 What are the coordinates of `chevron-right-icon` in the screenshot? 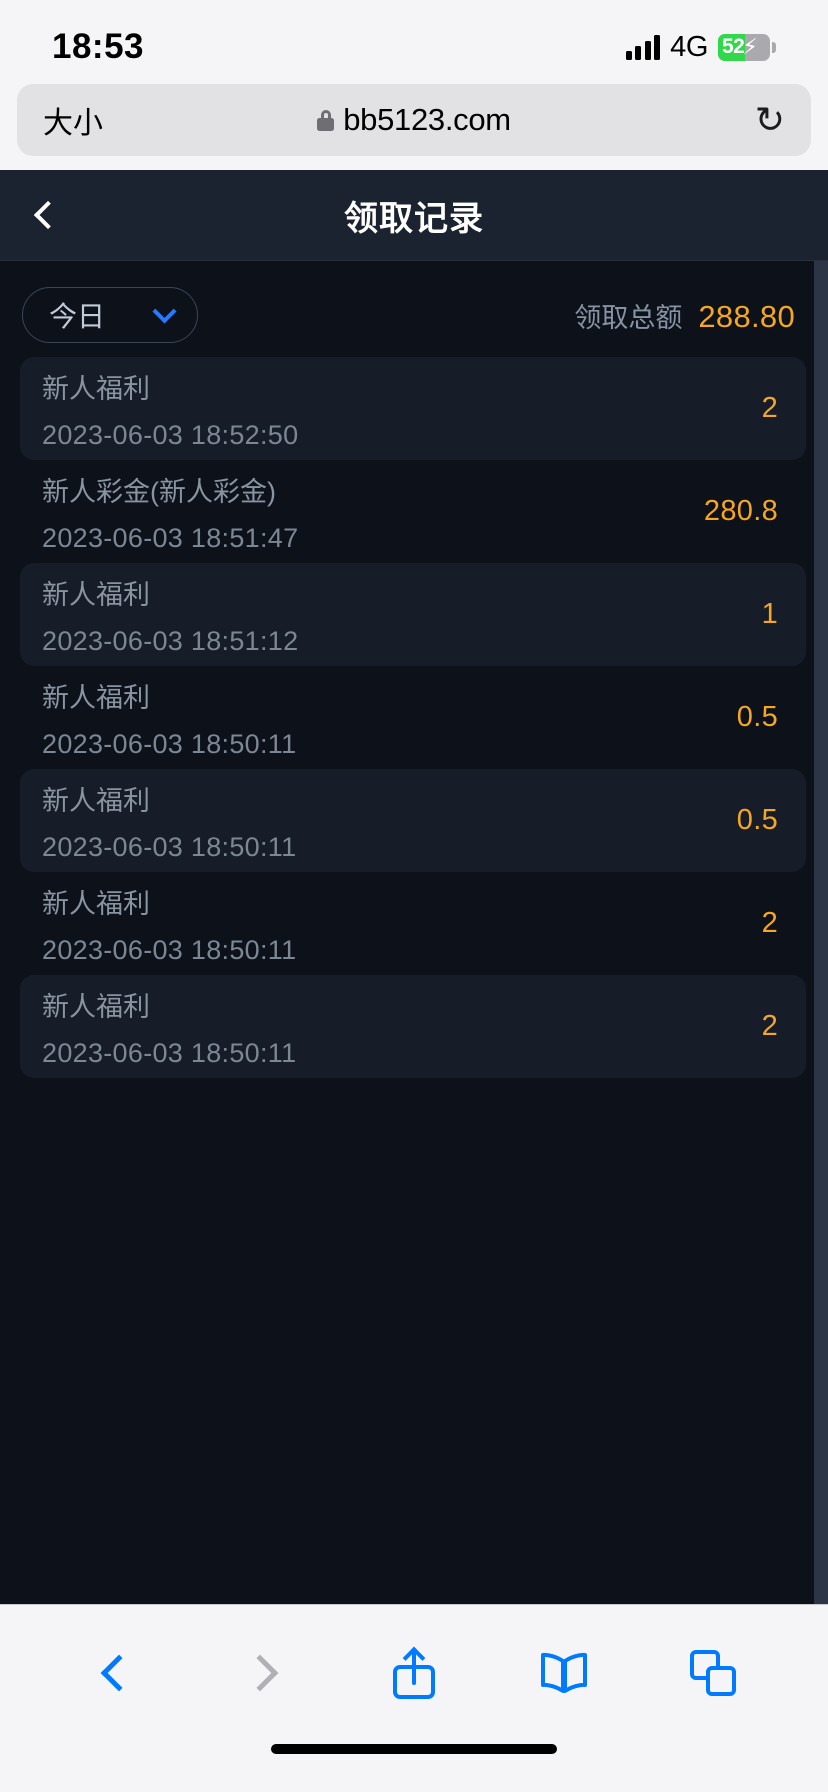 It's located at (260, 1672).